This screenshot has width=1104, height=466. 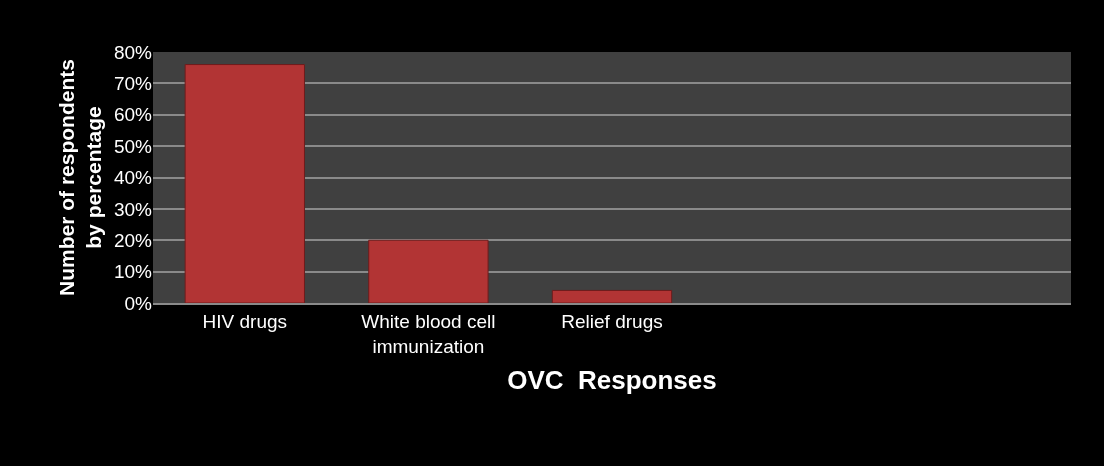 What do you see at coordinates (428, 333) in the screenshot?
I see `x-tick-label: White blood cell immunization` at bounding box center [428, 333].